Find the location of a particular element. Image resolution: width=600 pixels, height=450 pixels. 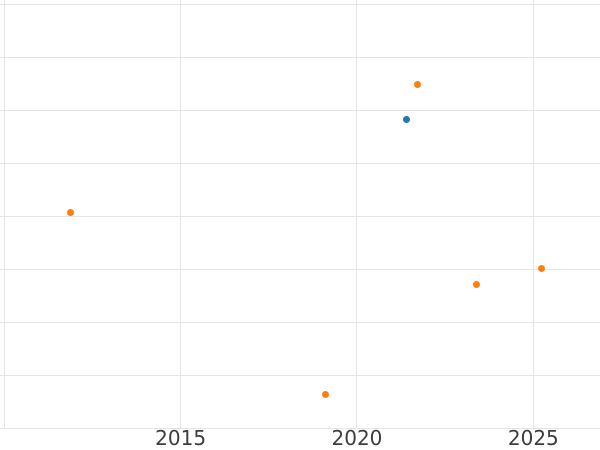

data-point-blue-series is located at coordinates (407, 119).